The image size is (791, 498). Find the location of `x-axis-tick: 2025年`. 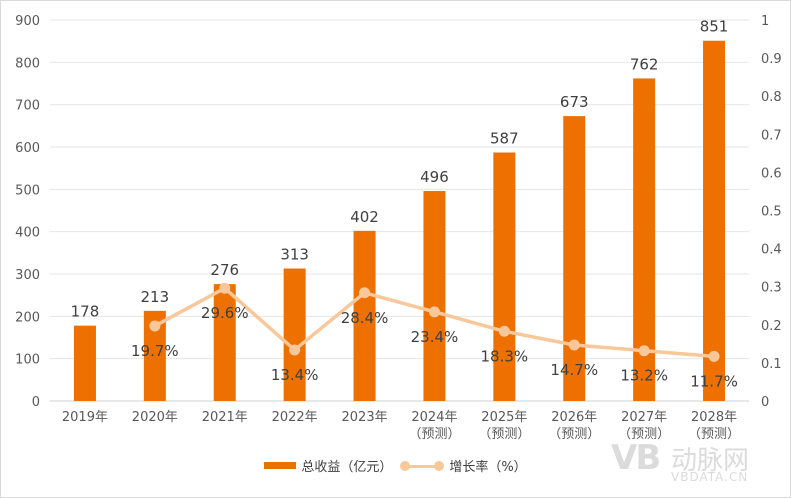

x-axis-tick: 2025年 is located at coordinates (504, 417).